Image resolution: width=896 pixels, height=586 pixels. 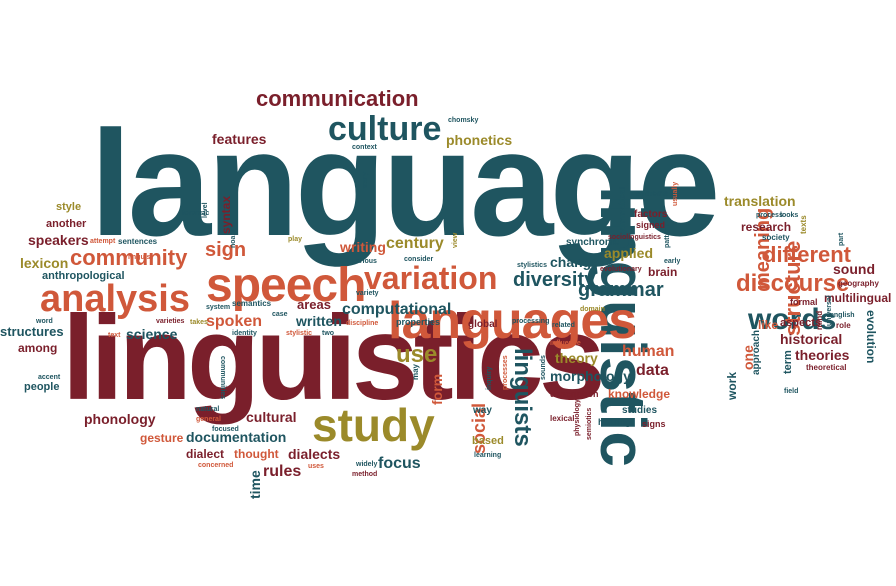 What do you see at coordinates (437, 389) in the screenshot?
I see `word-form: form` at bounding box center [437, 389].